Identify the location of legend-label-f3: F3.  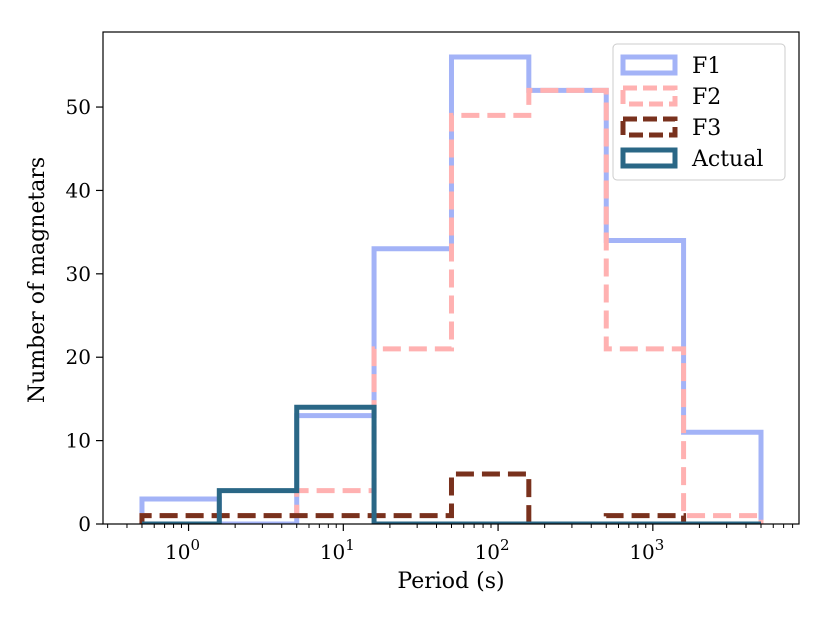
(706, 128).